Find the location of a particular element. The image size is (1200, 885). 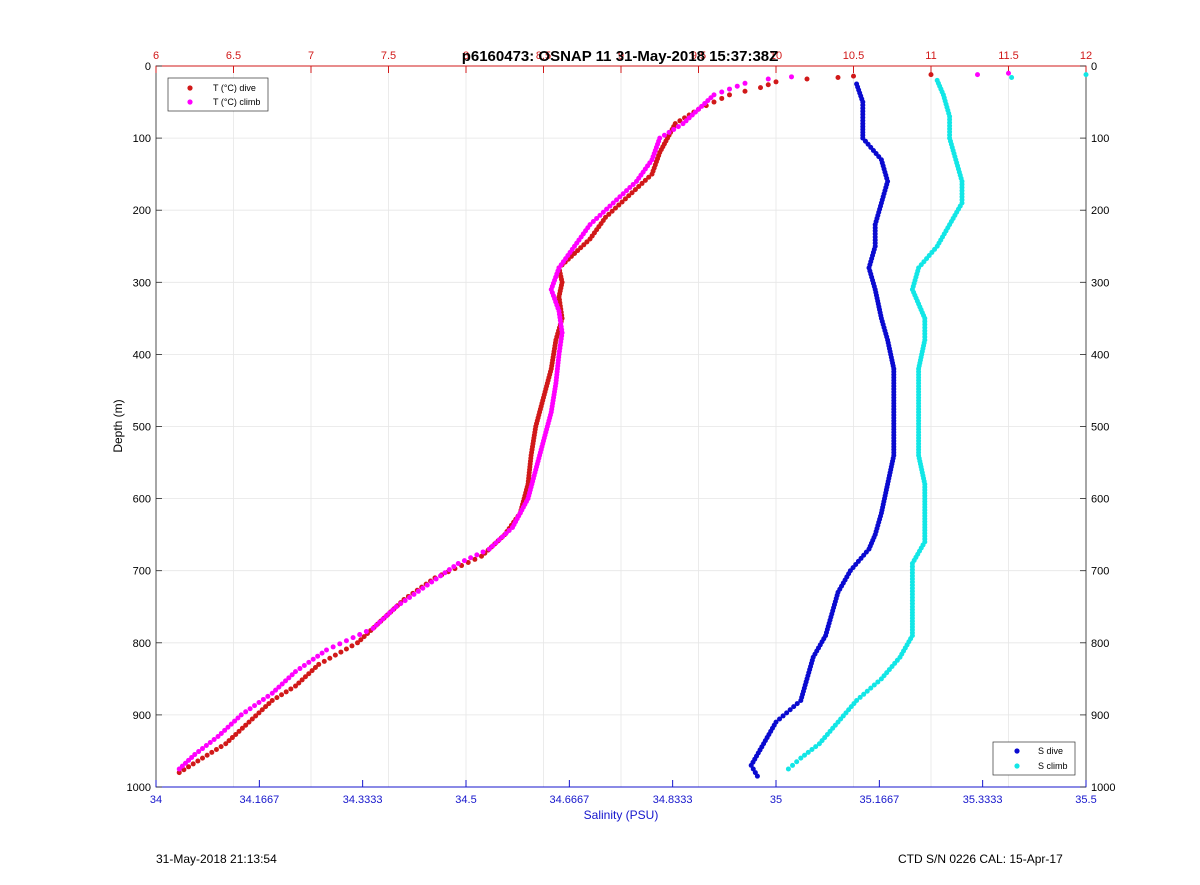

x-top-tick-label: 8.5 is located at coordinates (543, 56).